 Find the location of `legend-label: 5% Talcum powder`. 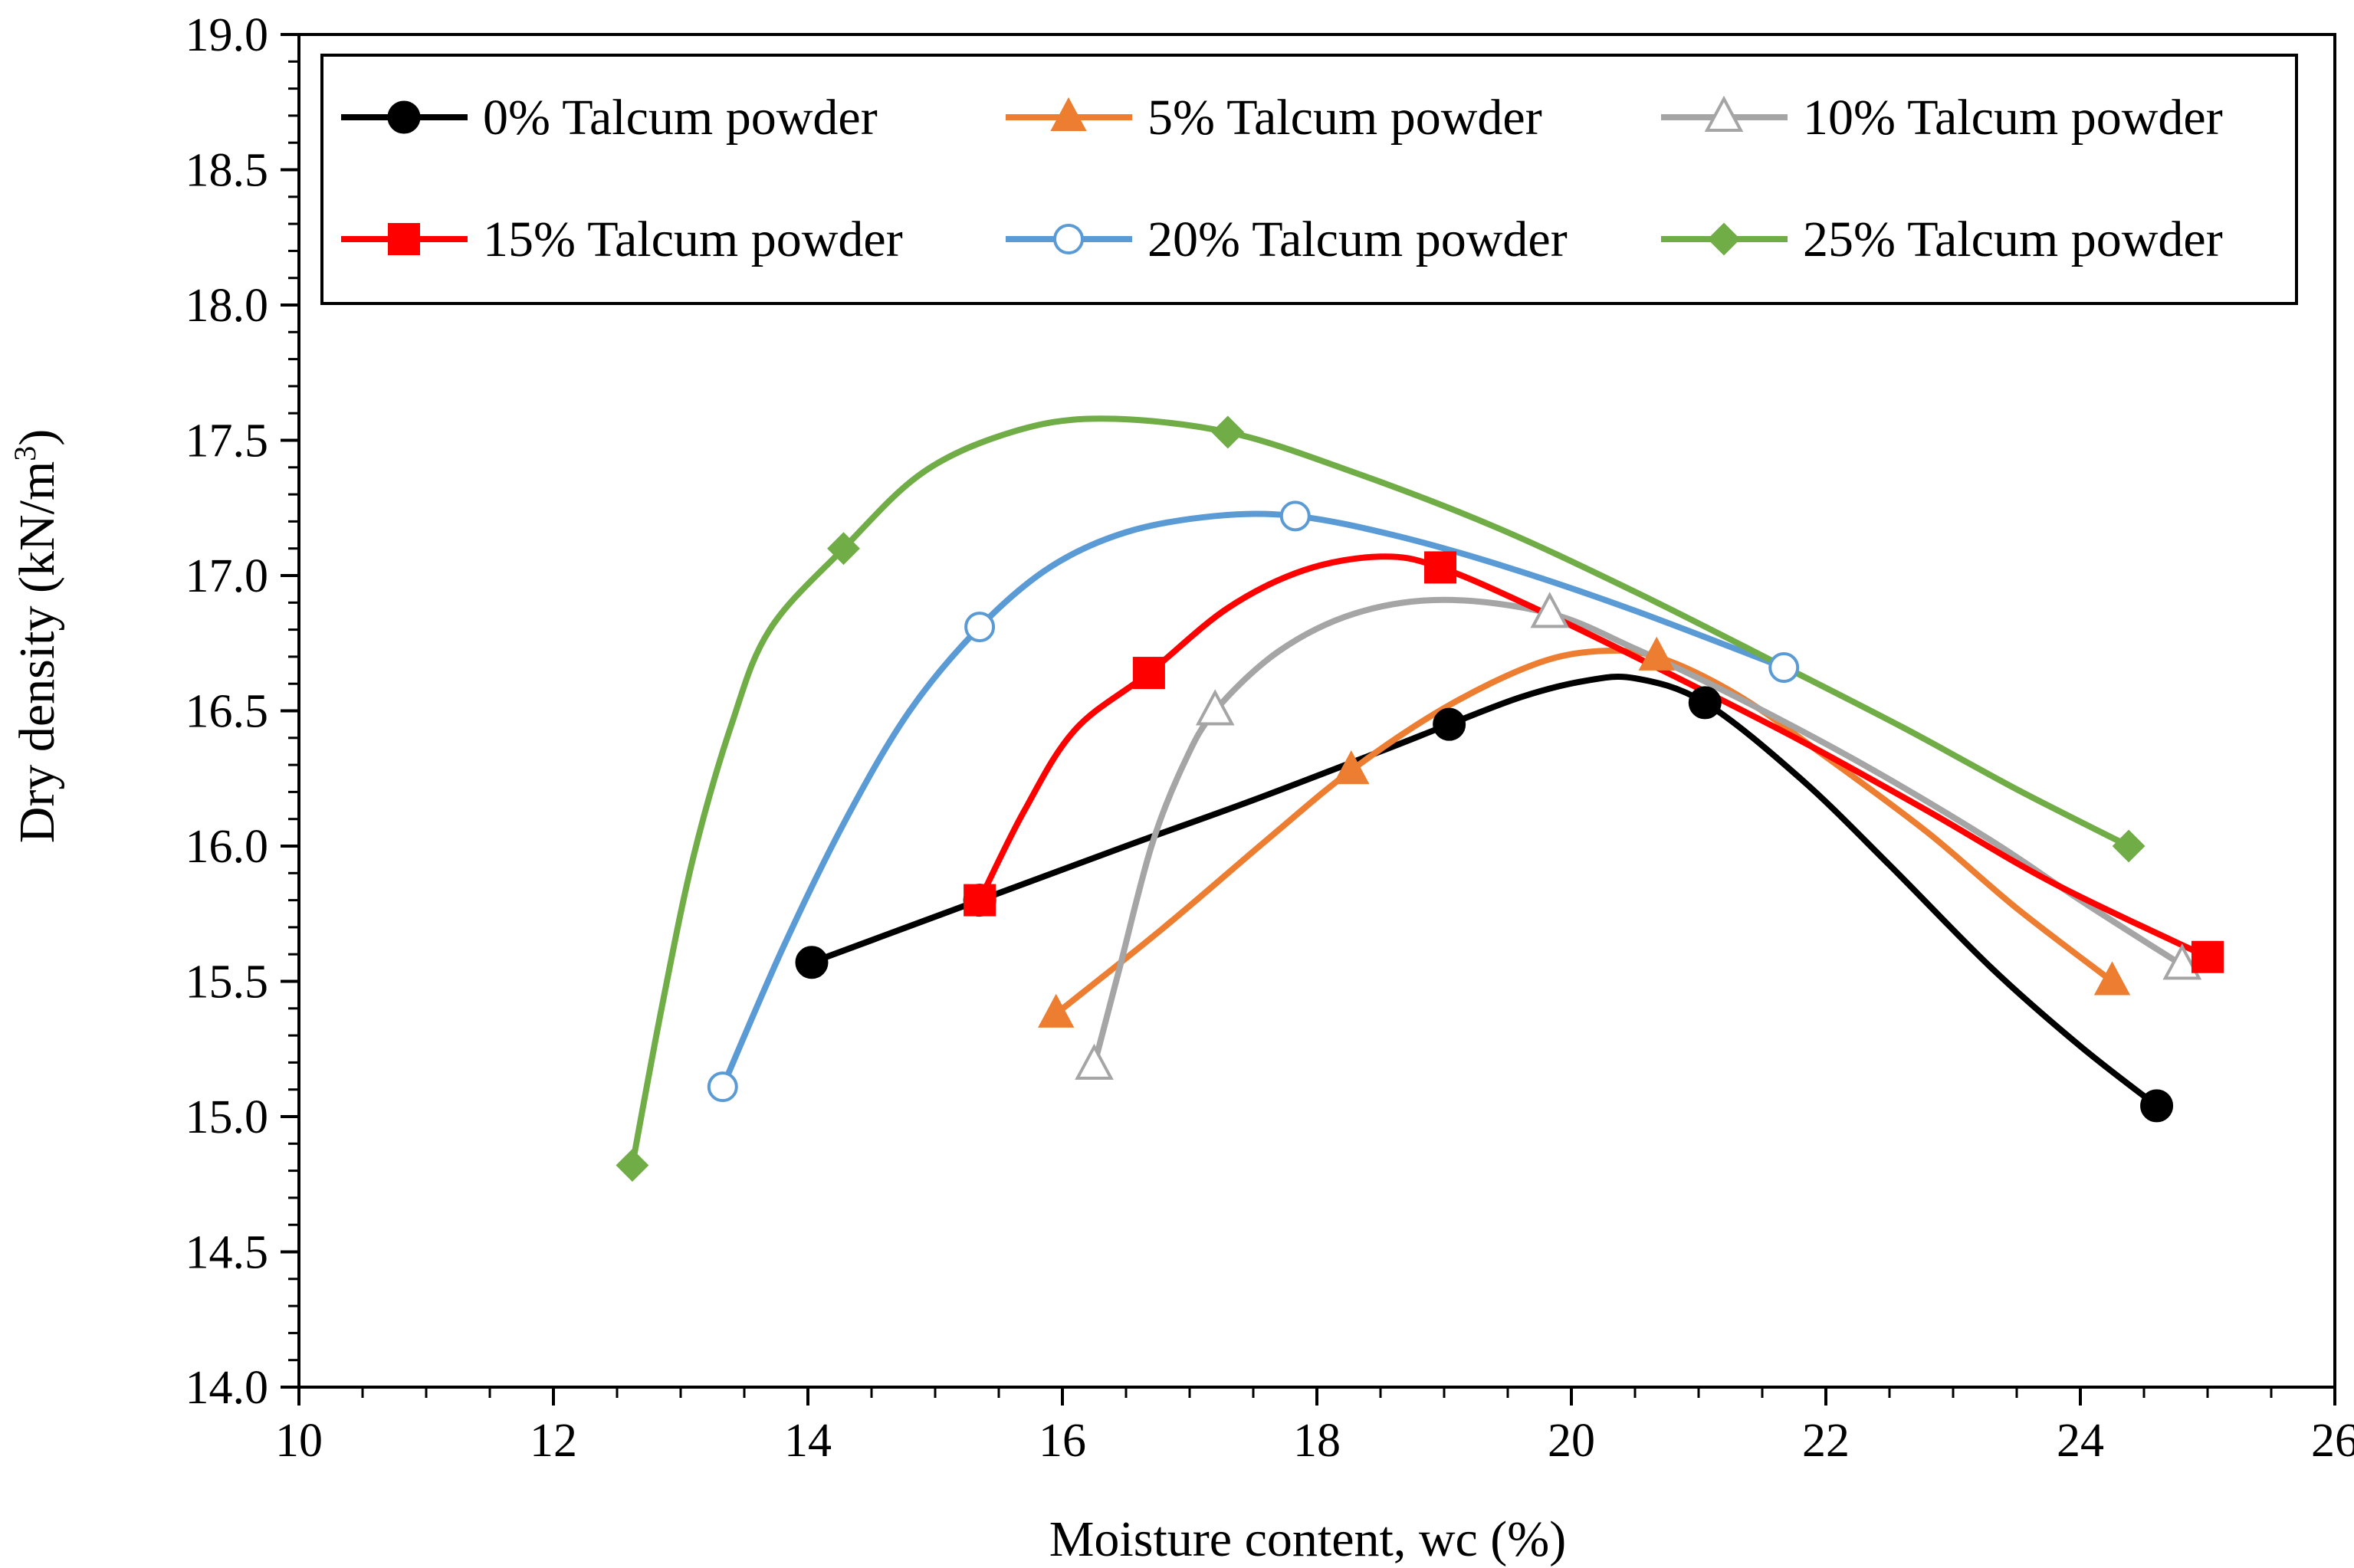

legend-label: 5% Talcum powder is located at coordinates (1344, 118).